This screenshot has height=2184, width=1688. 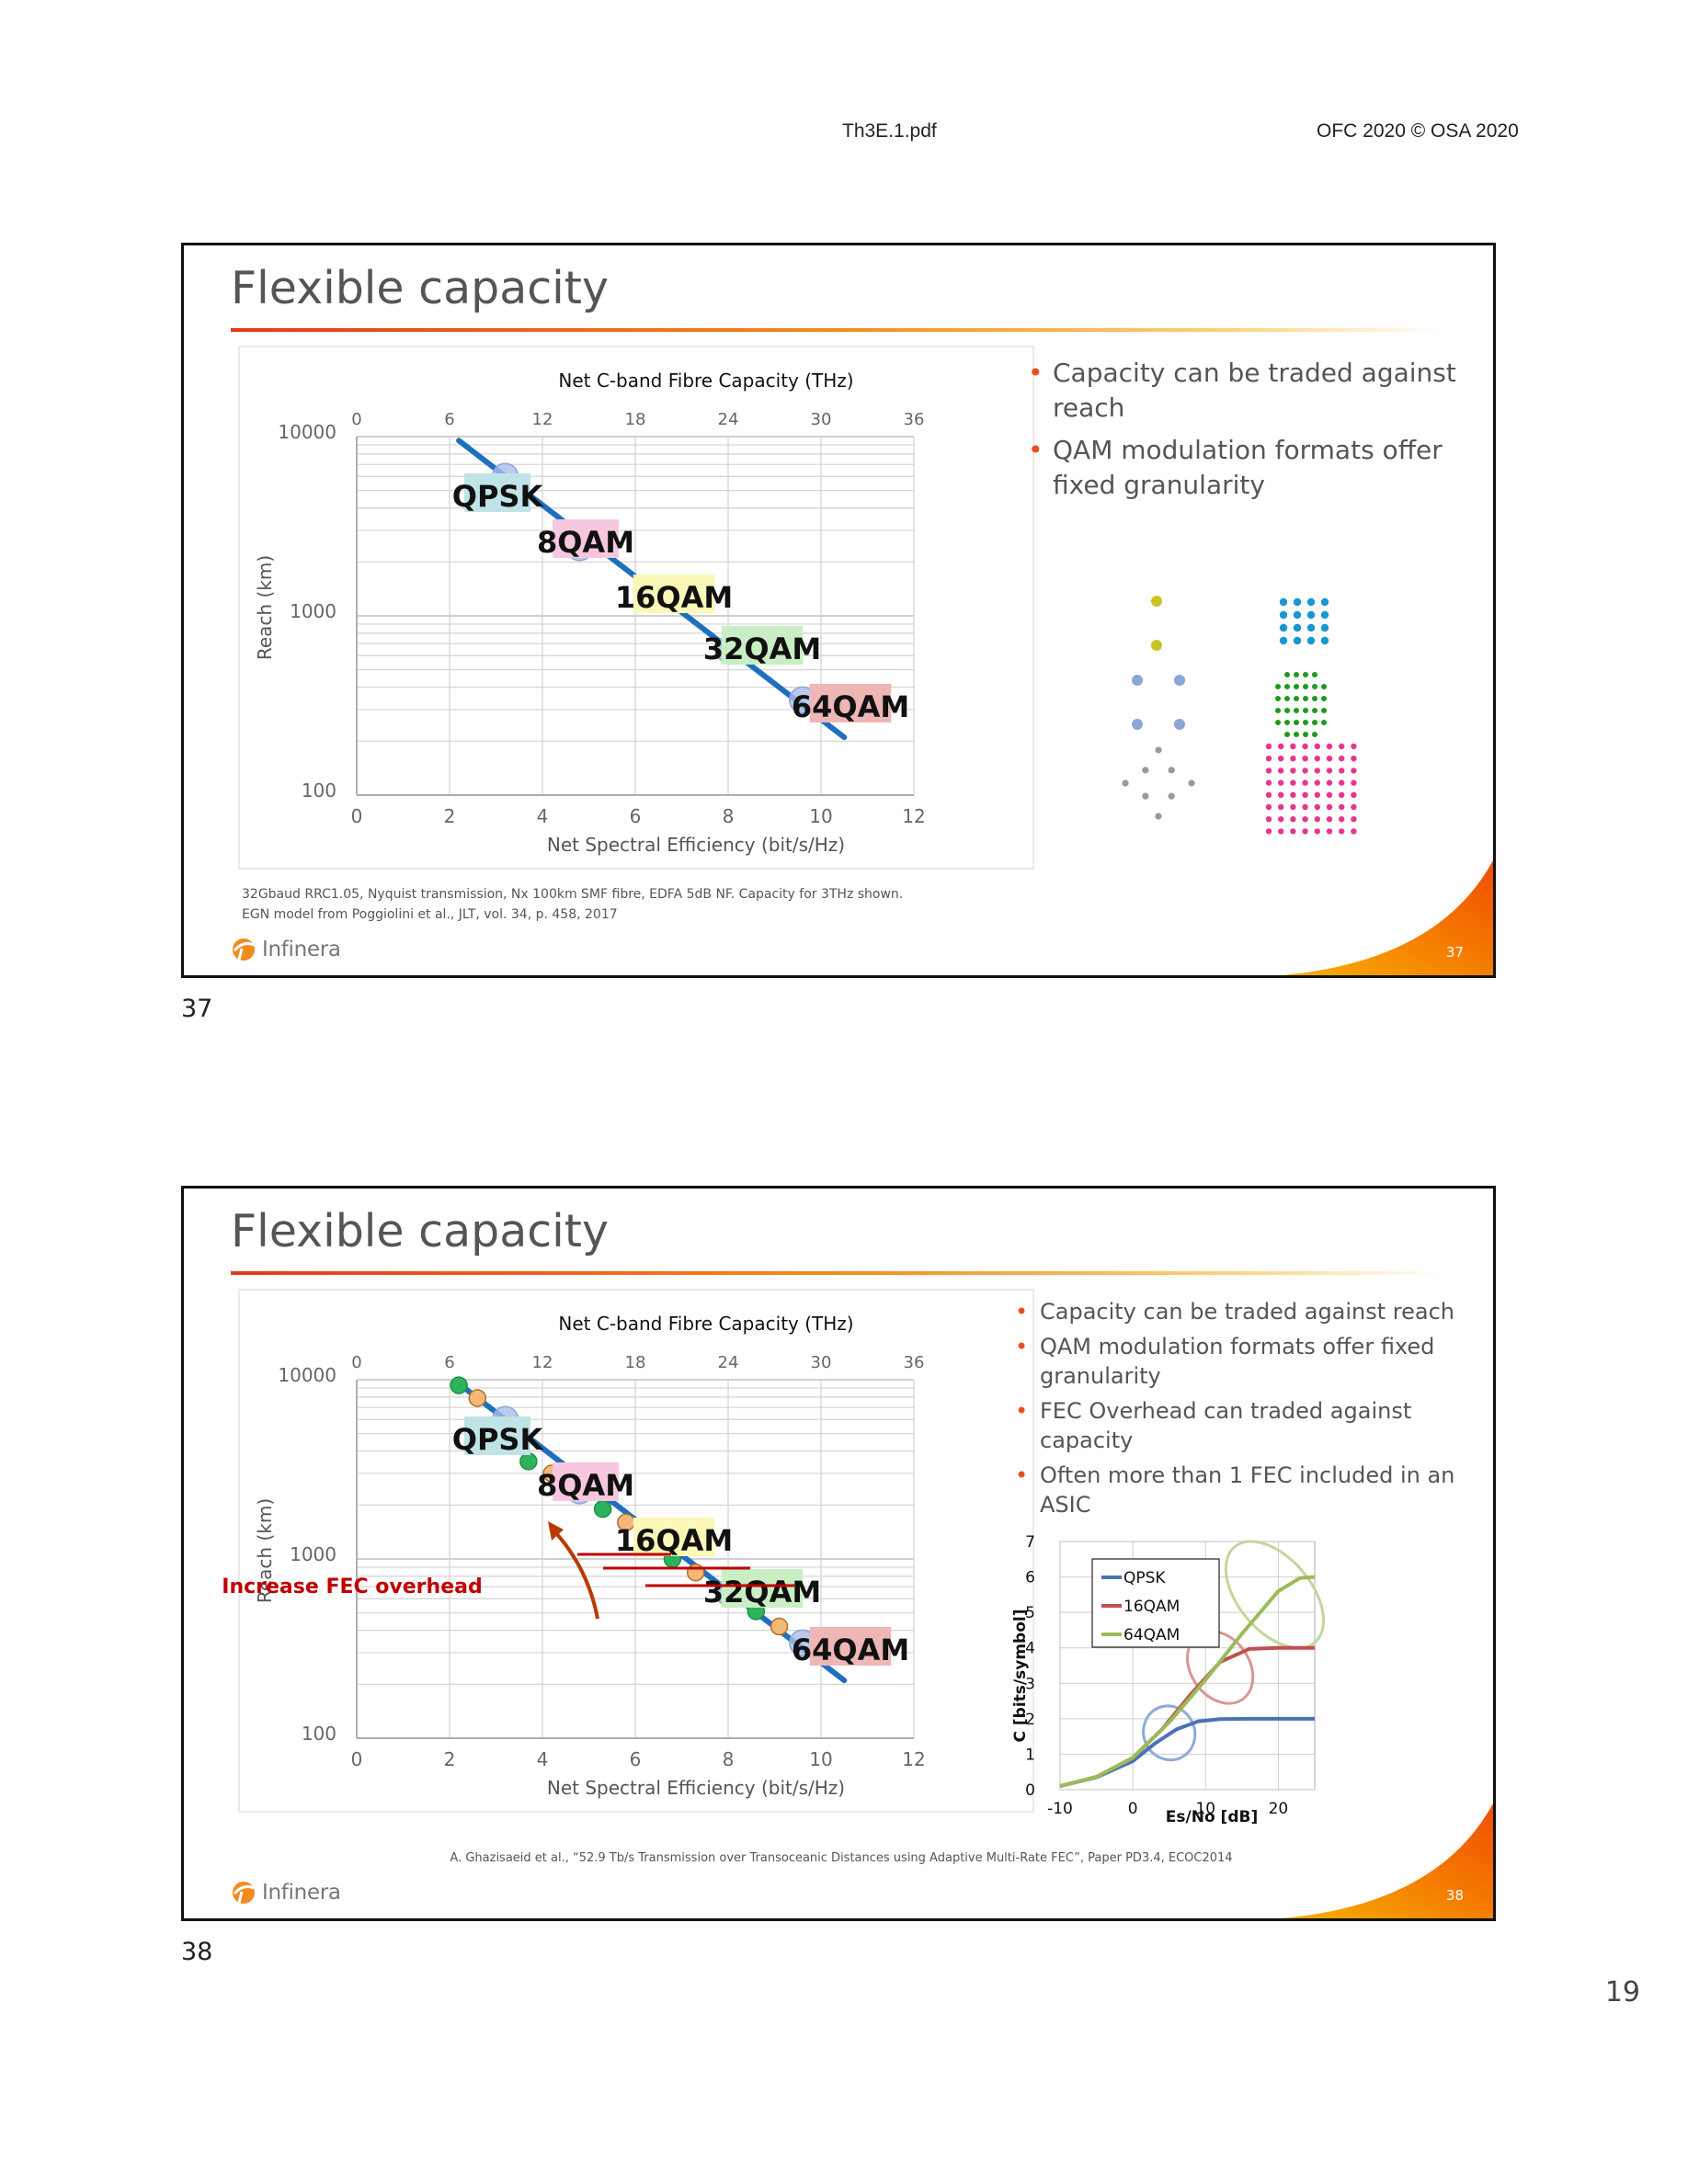 I want to click on 8qam-label: 8QAM, so click(x=586, y=542).